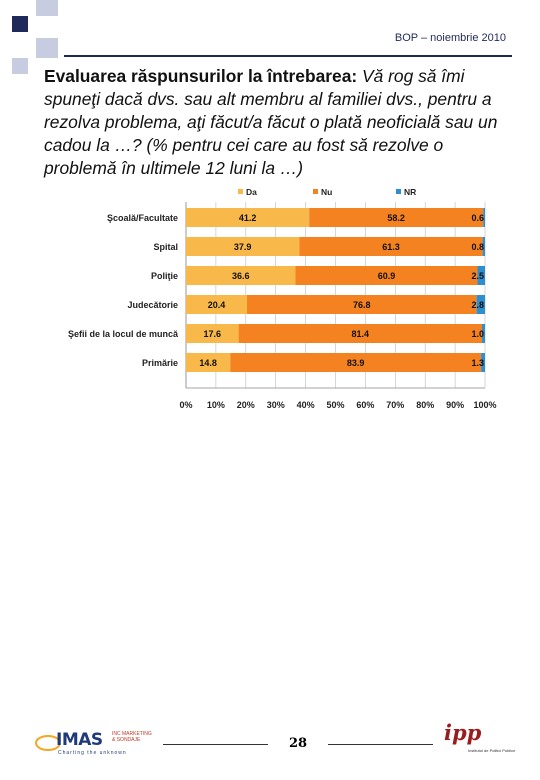 Image resolution: width=540 pixels, height=780 pixels. I want to click on title-bold: Evaluarea răspunsurilor la întrebarea:, so click(201, 76).